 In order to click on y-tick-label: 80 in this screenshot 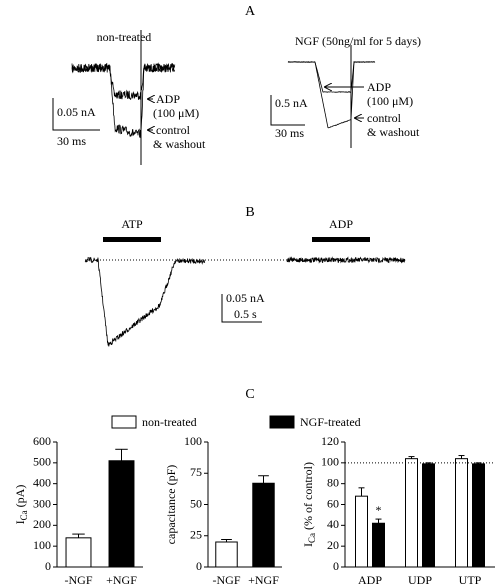, I will do `click(333, 482)`.